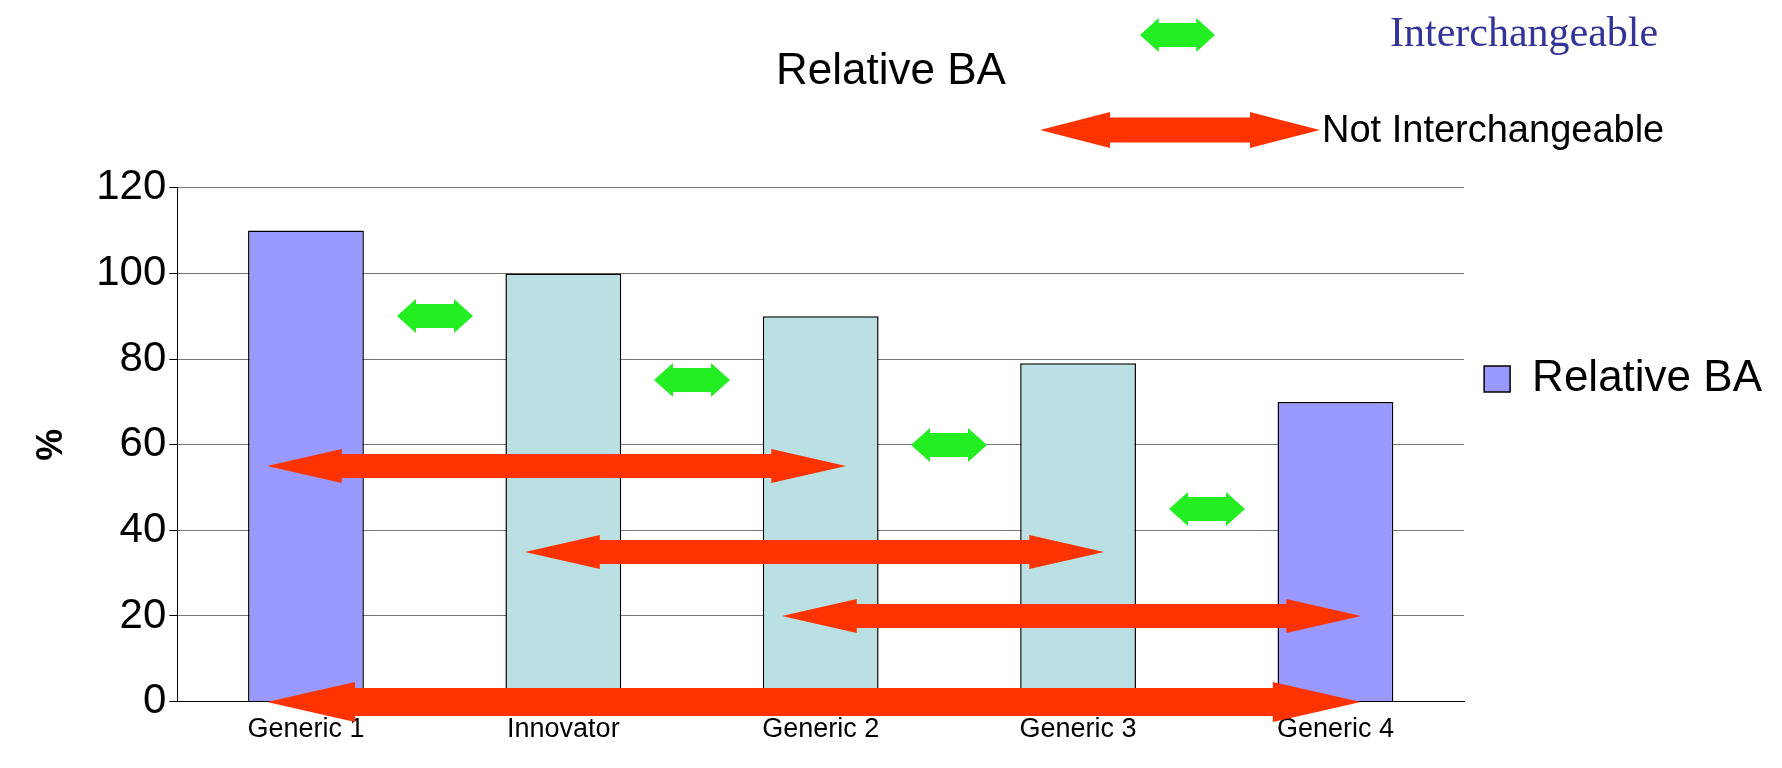 This screenshot has height=768, width=1782. Describe the element at coordinates (154, 699) in the screenshot. I see `y-tick-label: 0` at that location.